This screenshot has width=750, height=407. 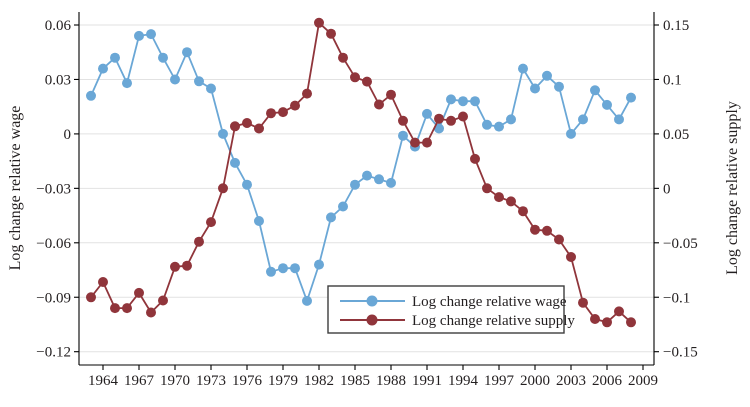 What do you see at coordinates (58, 26) in the screenshot?
I see `left-tick-label: 0.06` at bounding box center [58, 26].